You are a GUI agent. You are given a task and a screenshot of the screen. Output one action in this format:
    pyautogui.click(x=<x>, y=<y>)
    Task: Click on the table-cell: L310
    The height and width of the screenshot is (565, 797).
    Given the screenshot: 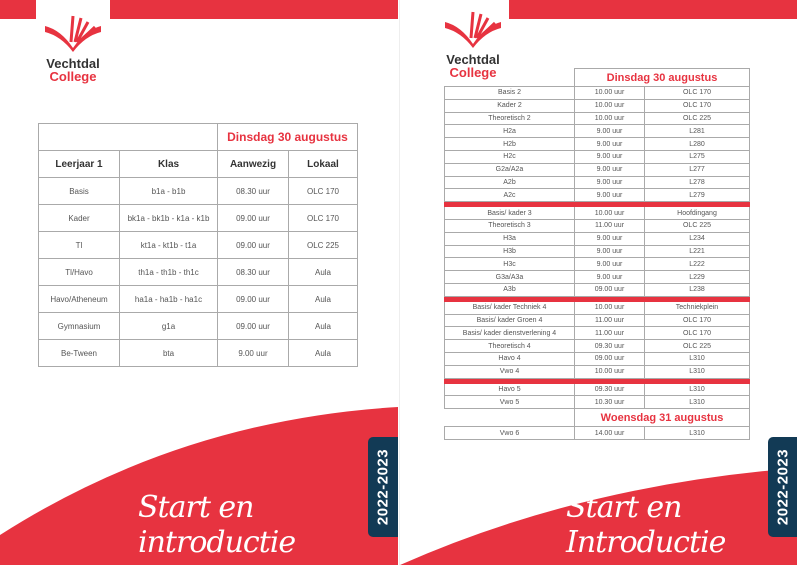 What is the action you would take?
    pyautogui.click(x=697, y=433)
    